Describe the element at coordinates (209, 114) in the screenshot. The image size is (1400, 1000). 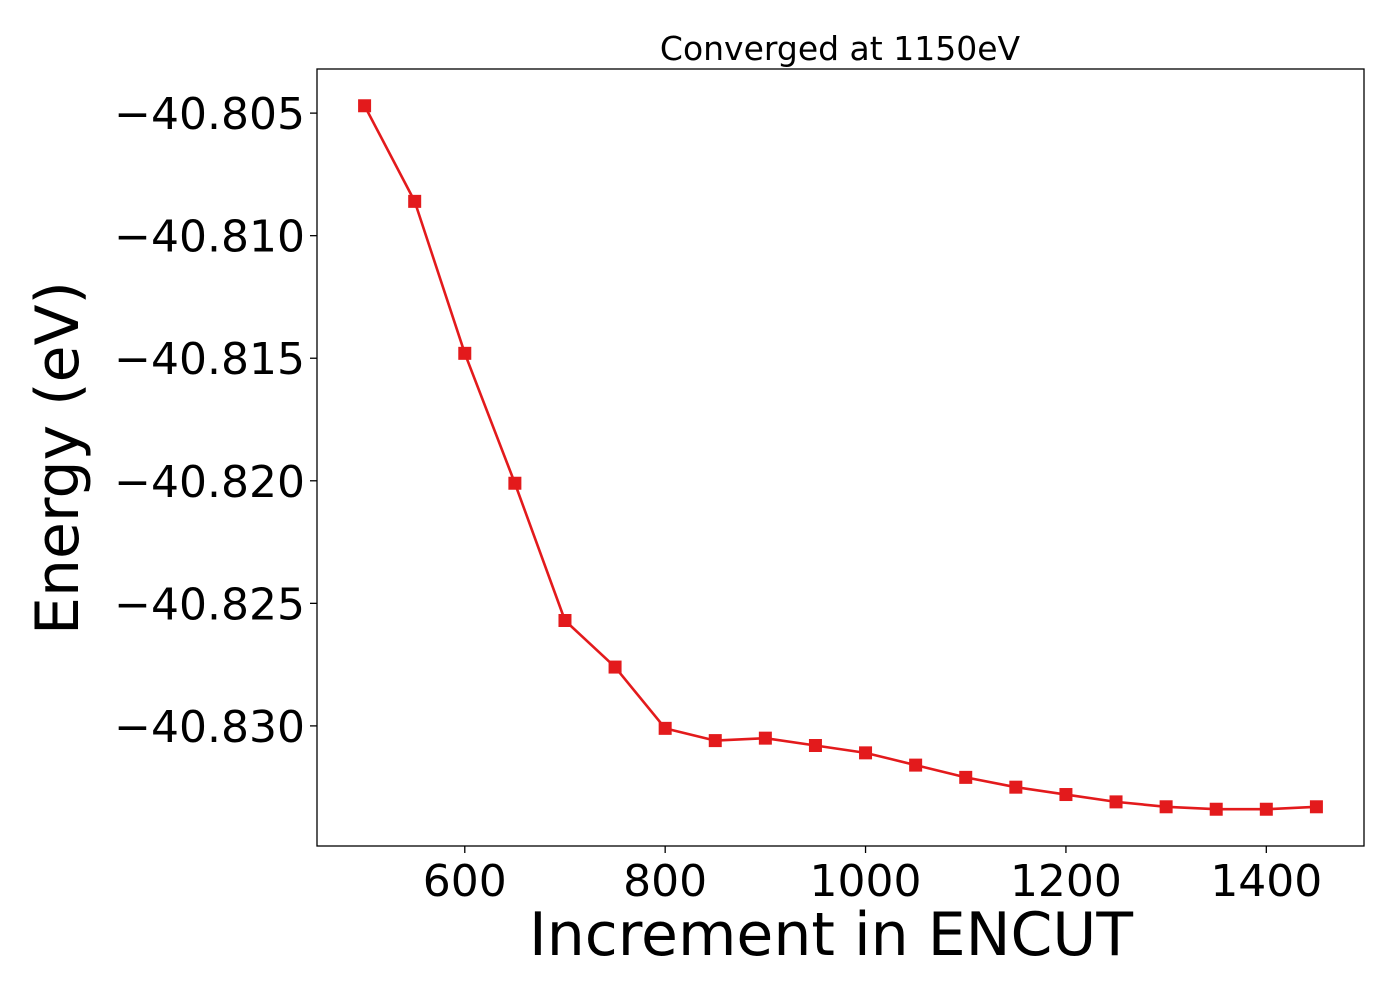
I see `y-tick-label: −40.805` at that location.